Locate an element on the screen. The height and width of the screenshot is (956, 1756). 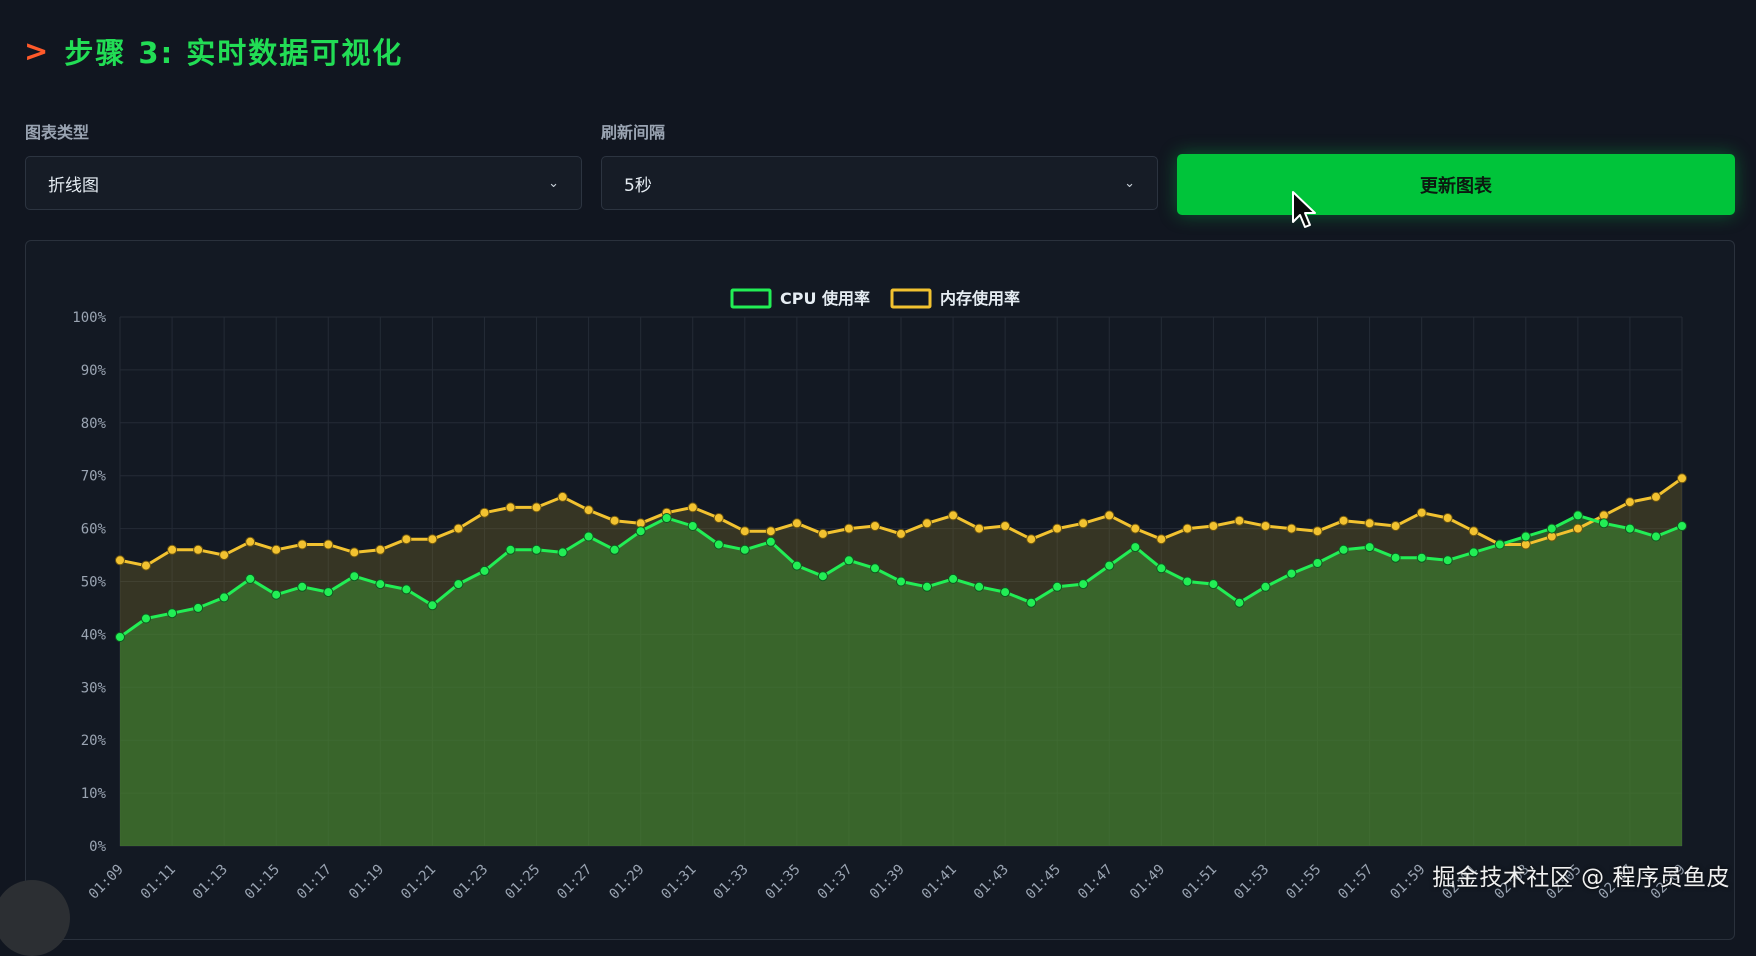
x-tick-label: 01:35 is located at coordinates (783, 882).